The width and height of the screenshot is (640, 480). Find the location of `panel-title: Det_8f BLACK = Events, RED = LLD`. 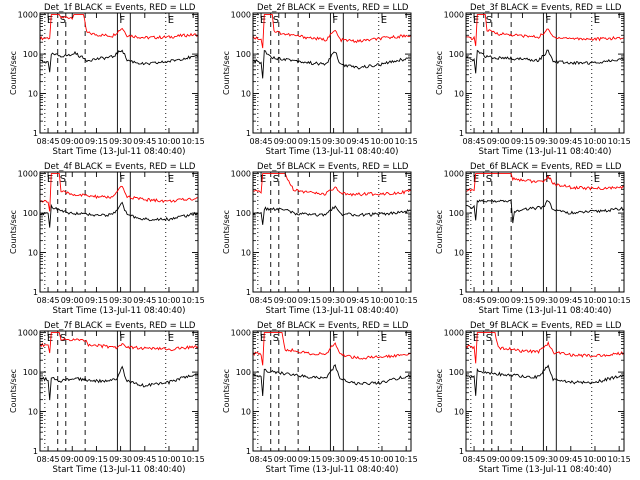

panel-title: Det_8f BLACK = Events, RED = LLD is located at coordinates (333, 326).